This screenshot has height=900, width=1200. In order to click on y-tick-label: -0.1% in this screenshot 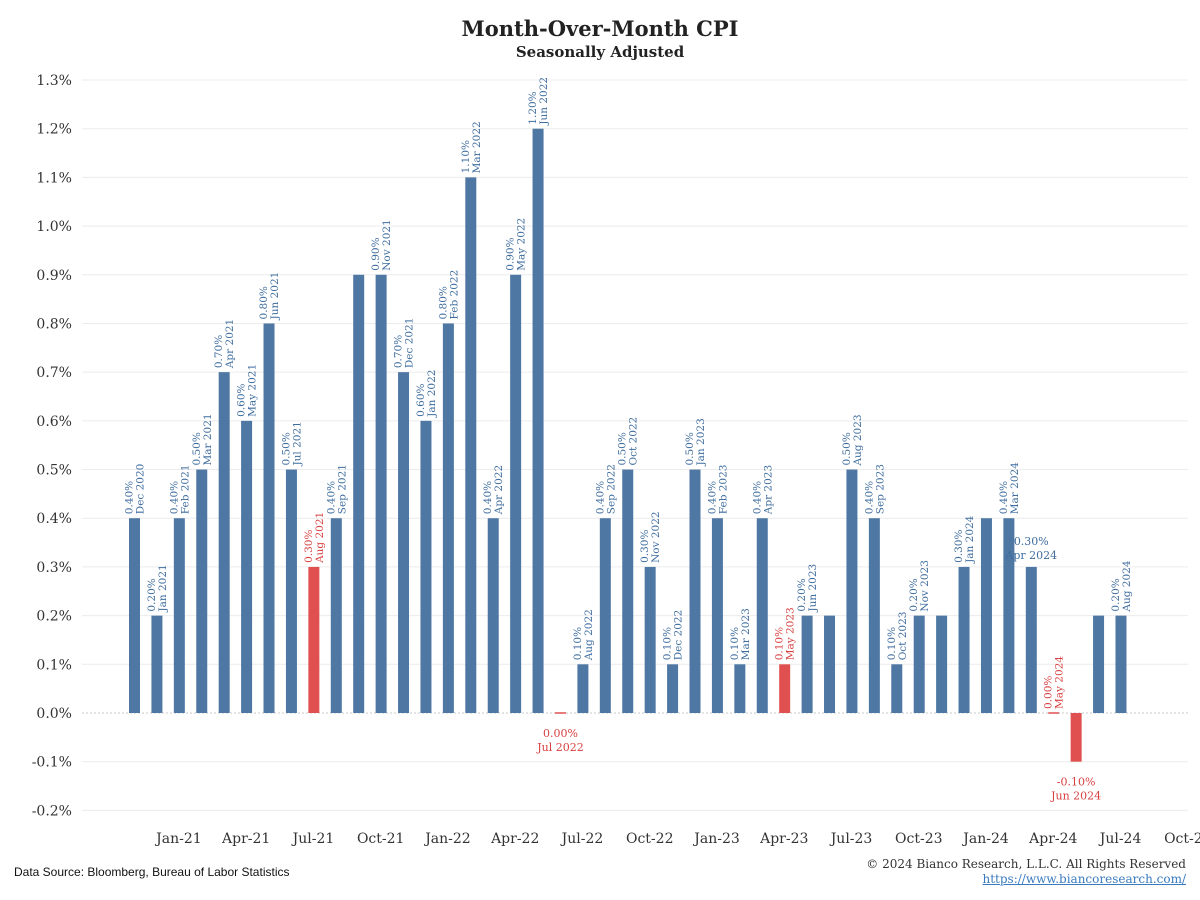, I will do `click(52, 763)`.